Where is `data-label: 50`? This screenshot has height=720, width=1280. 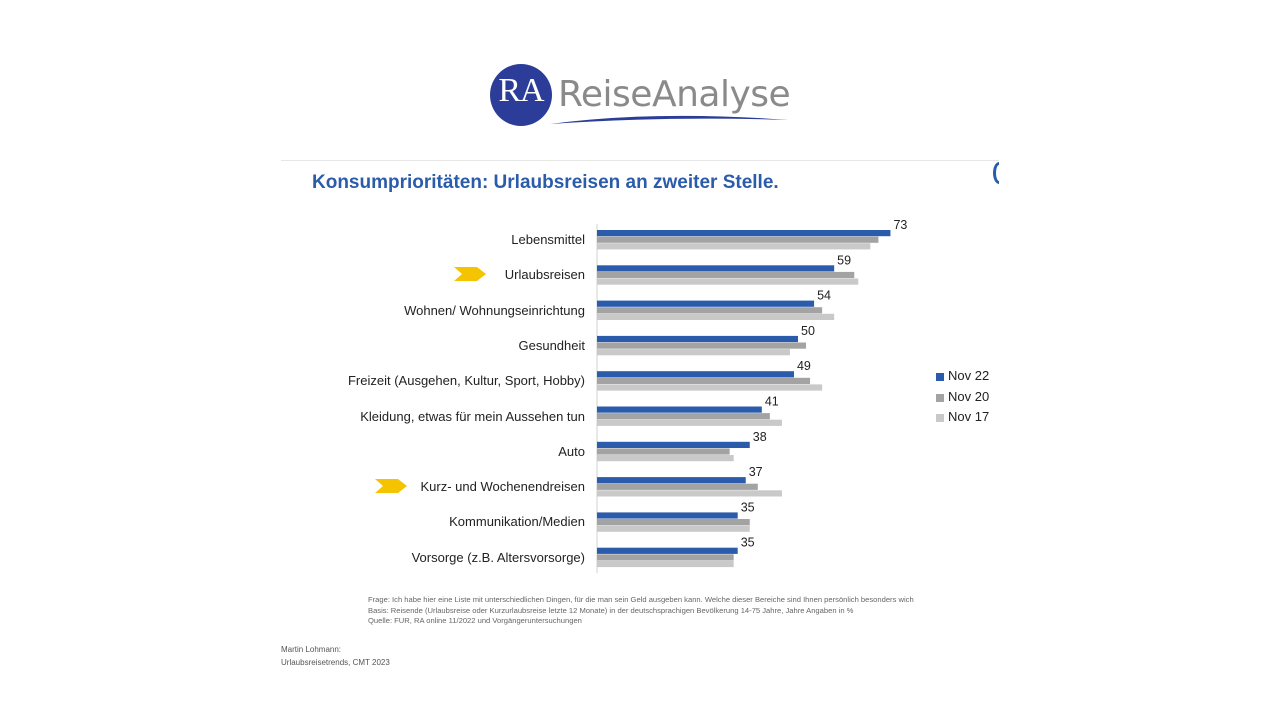
data-label: 50 is located at coordinates (808, 331).